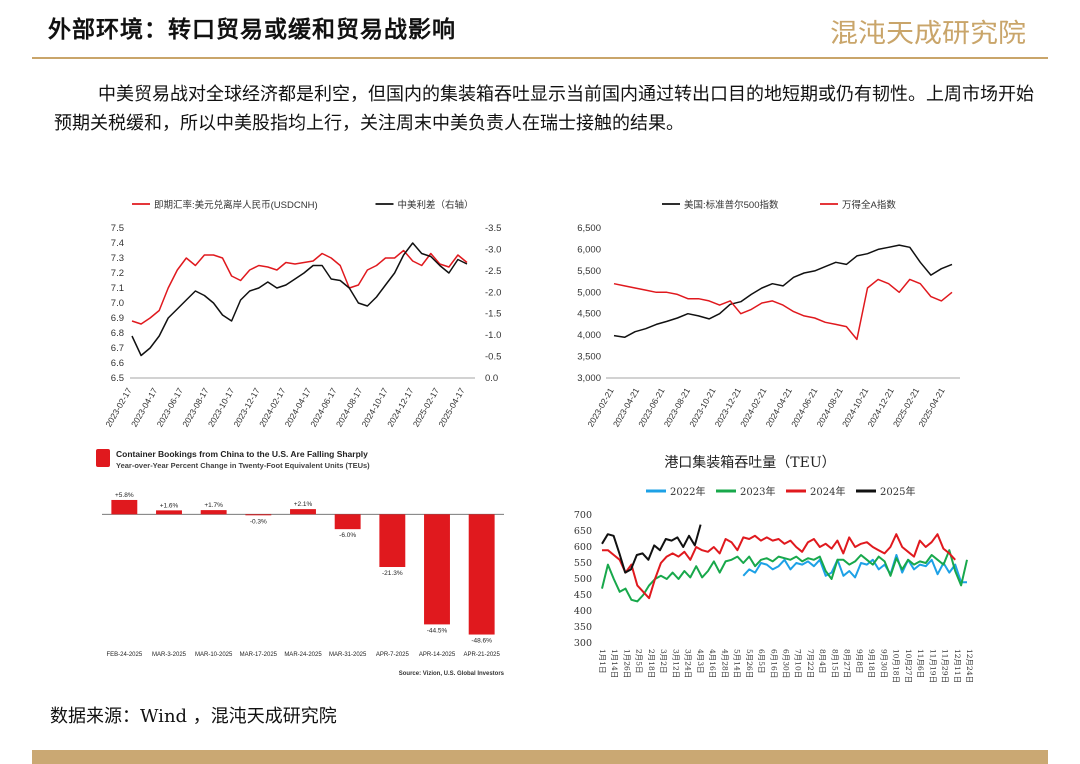  I want to click on chart1-right-tick: -3.5, so click(493, 228).